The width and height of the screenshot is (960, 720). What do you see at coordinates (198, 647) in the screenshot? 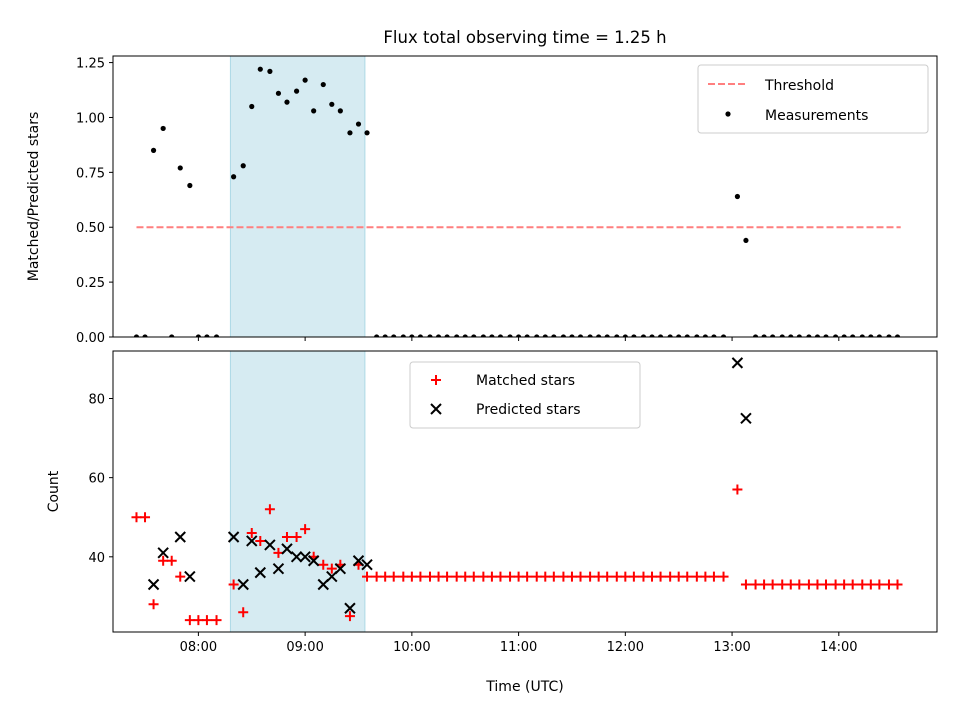
I see `x-tick-label: 08:00` at bounding box center [198, 647].